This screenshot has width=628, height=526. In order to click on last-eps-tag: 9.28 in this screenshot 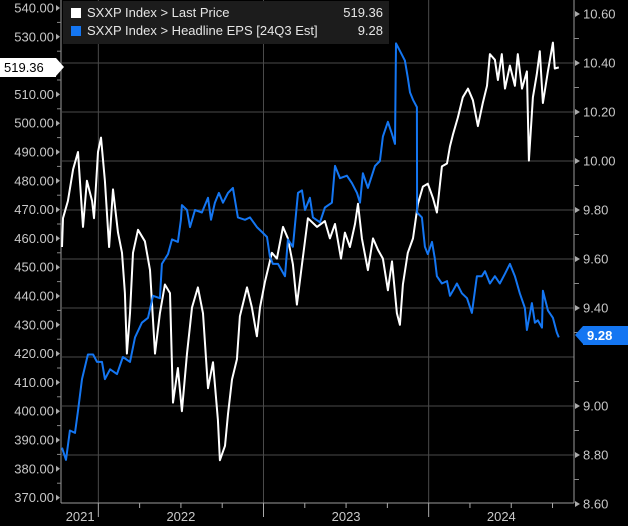, I will do `click(601, 335)`.